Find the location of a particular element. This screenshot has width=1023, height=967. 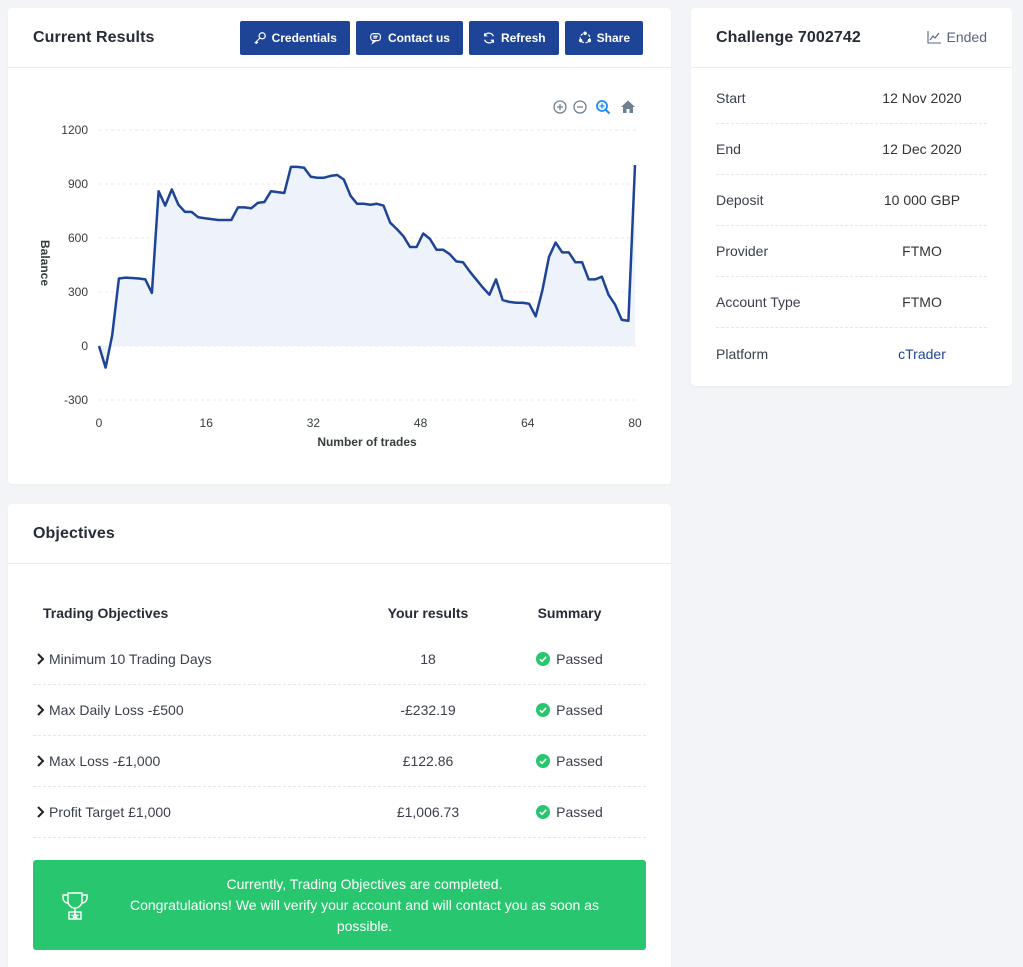

objective-result: £1,006.73 is located at coordinates (428, 812).